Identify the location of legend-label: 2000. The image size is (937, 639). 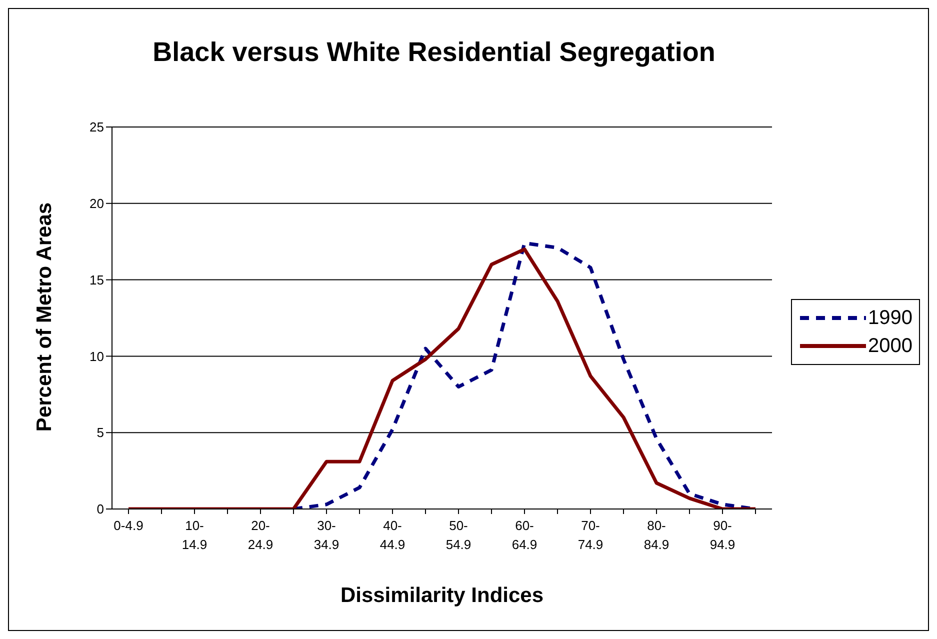
(890, 346).